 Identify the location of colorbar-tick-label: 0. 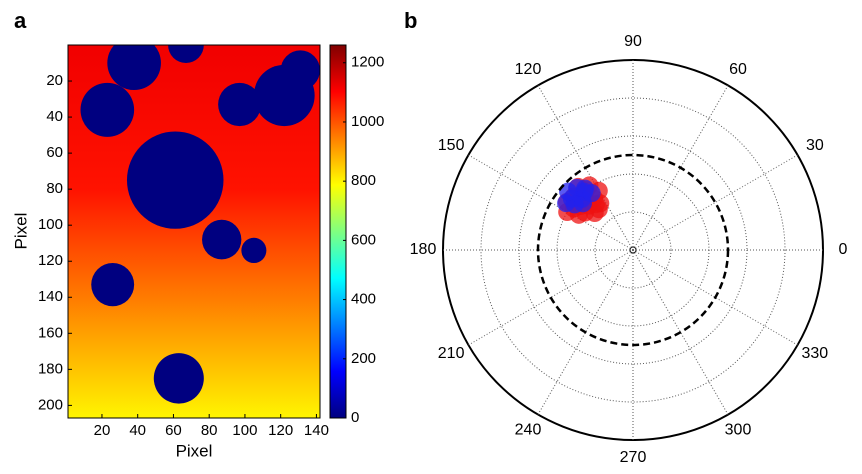
(355, 417).